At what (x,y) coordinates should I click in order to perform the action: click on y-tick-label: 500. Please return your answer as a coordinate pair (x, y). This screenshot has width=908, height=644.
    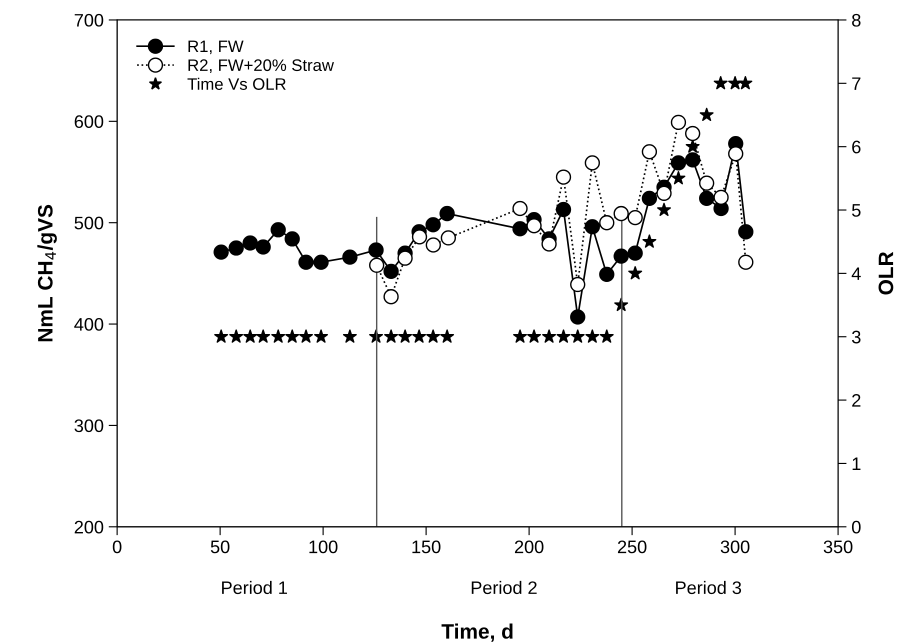
    Looking at the image, I should click on (89, 223).